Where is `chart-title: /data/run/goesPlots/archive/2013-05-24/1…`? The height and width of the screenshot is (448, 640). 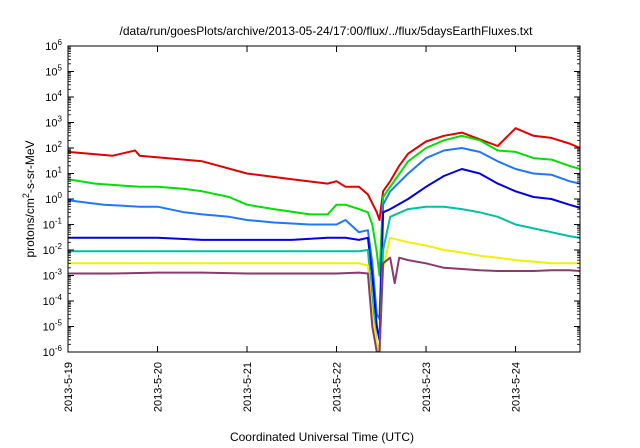
chart-title: /data/run/goesPlots/archive/2013-05-24/1… is located at coordinates (327, 31).